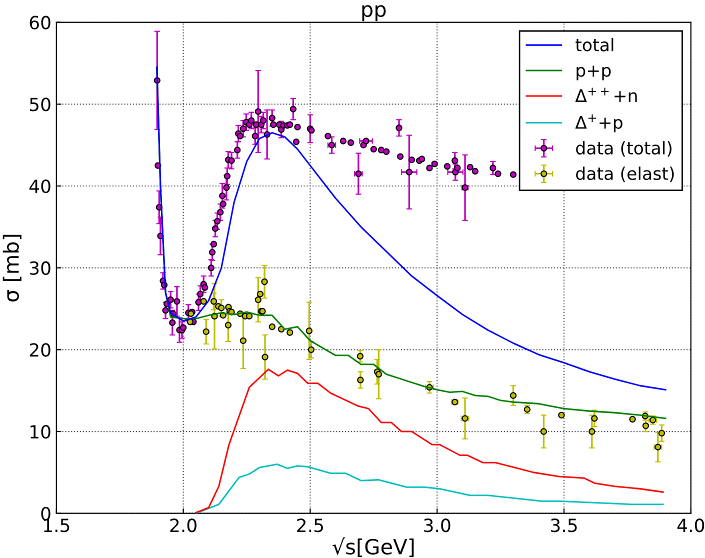 The height and width of the screenshot is (558, 705). I want to click on legend-label: Δ$^{+}$+p, so click(598, 123).